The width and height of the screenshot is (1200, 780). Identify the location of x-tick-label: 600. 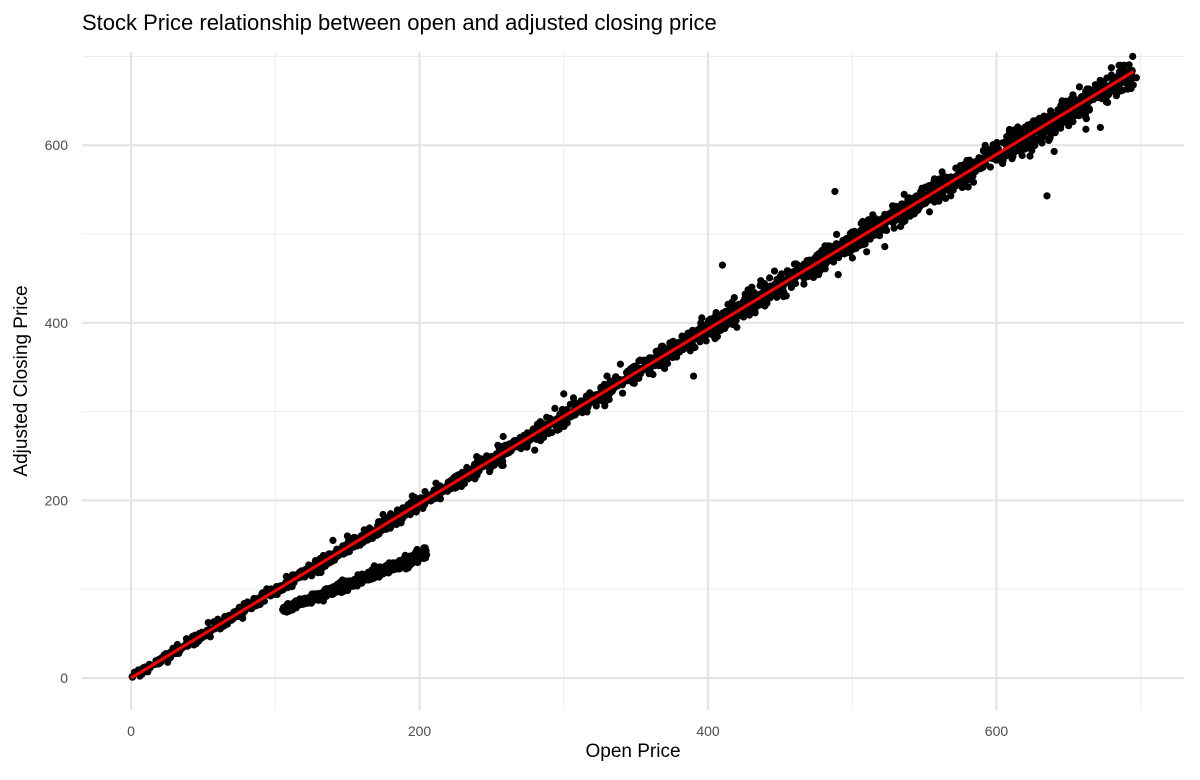
(997, 731).